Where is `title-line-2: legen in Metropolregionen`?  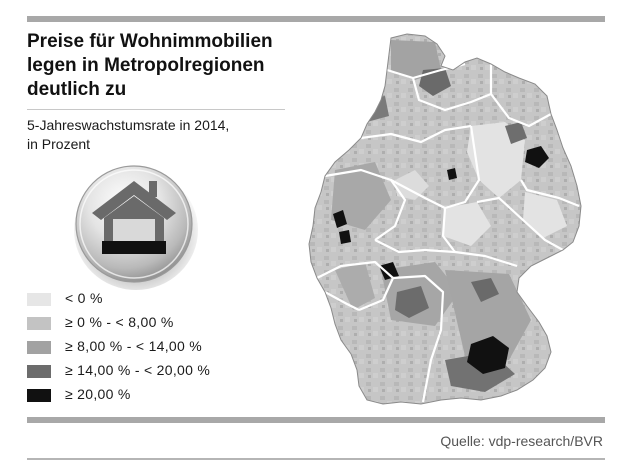
title-line-2: legen in Metropolregionen is located at coordinates (146, 65).